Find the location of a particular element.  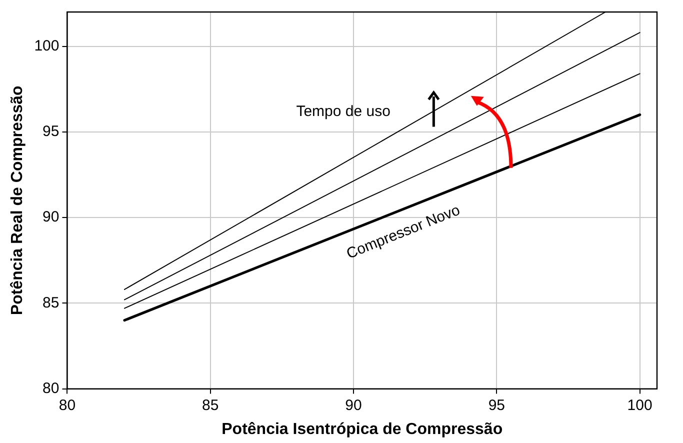

x-axis-title: Potência Isentrópica de Compressão is located at coordinates (362, 429).